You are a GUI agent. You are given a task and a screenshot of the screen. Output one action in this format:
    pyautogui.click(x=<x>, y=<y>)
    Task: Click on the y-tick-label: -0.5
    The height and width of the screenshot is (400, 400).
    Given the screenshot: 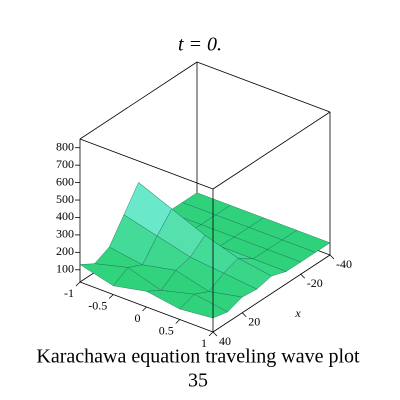 What is the action you would take?
    pyautogui.click(x=97, y=305)
    